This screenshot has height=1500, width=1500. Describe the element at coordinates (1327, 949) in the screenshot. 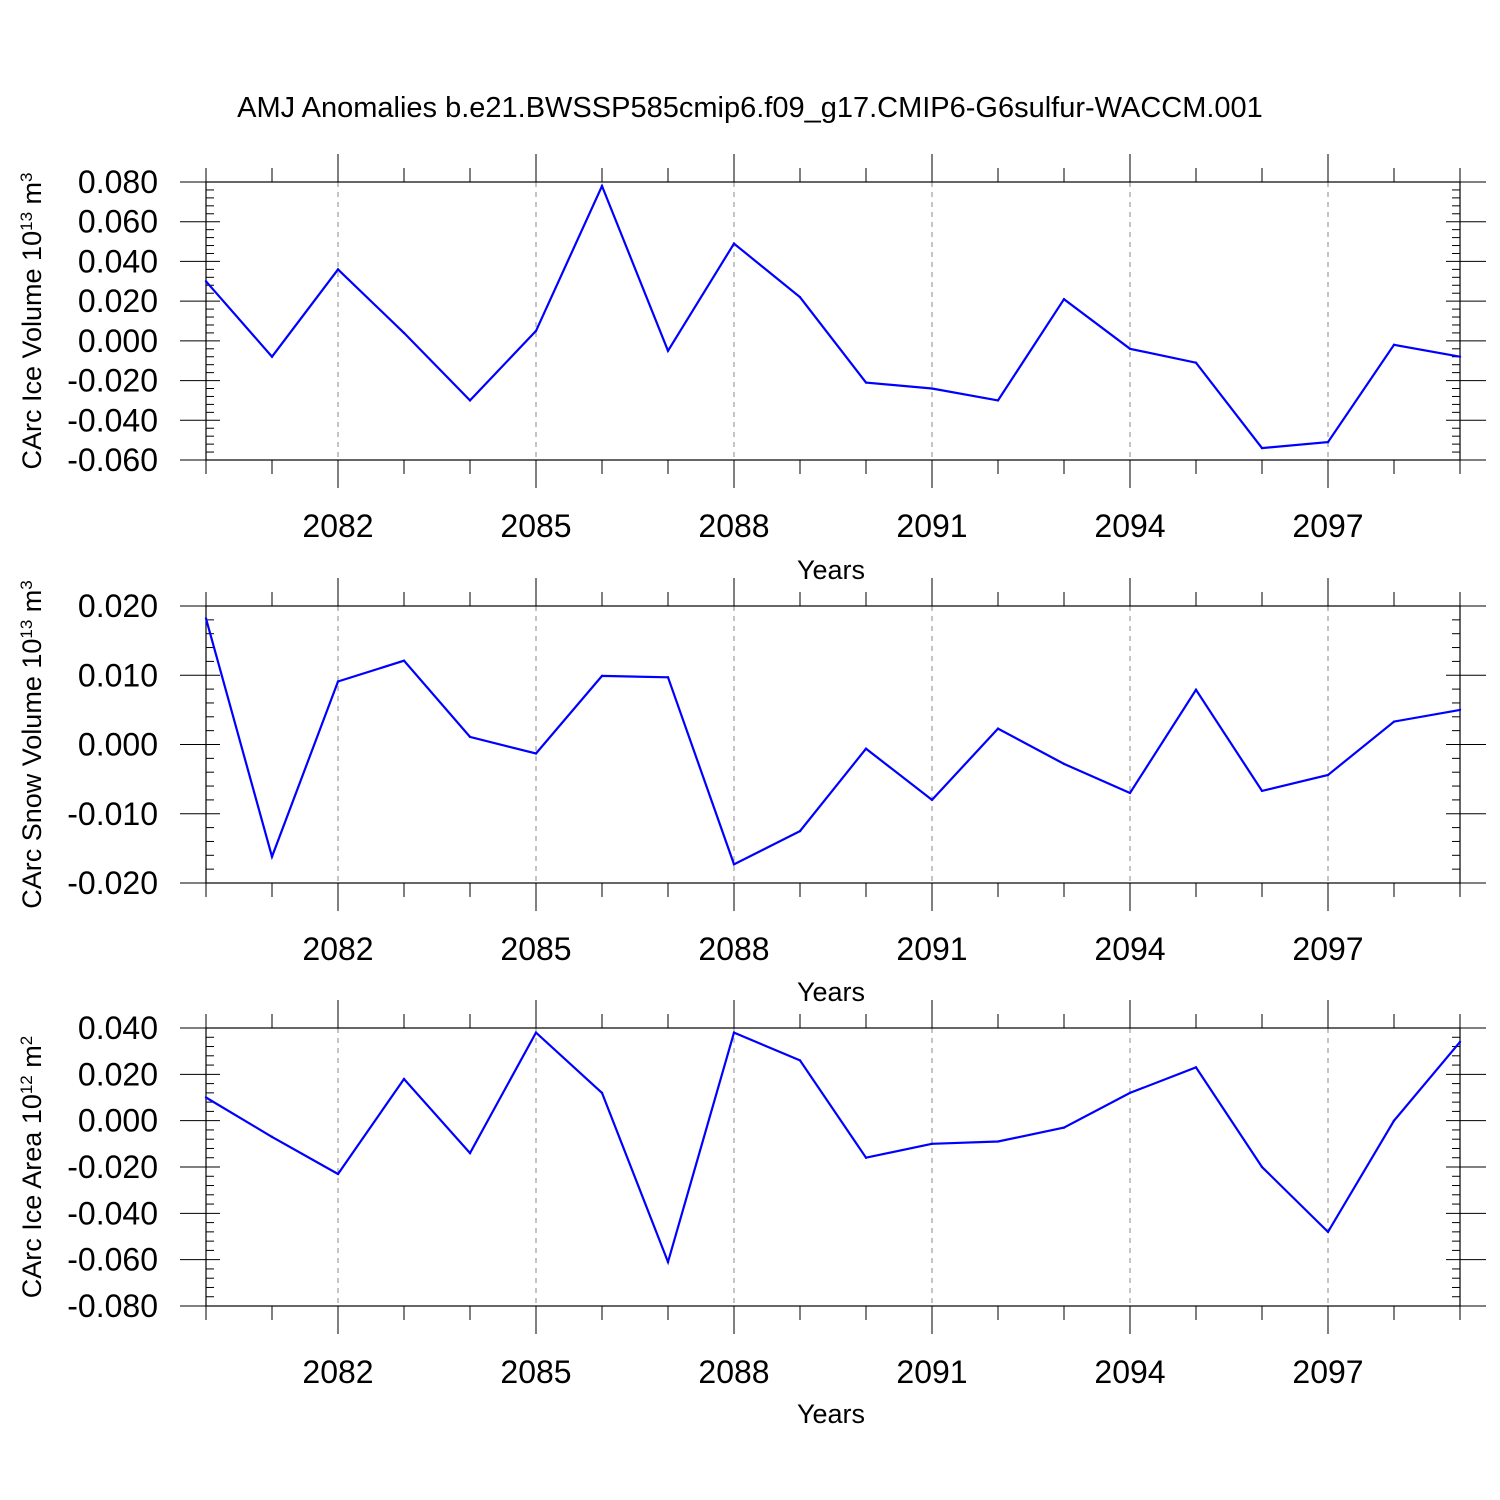

I see `x-tick-label: 2097` at that location.